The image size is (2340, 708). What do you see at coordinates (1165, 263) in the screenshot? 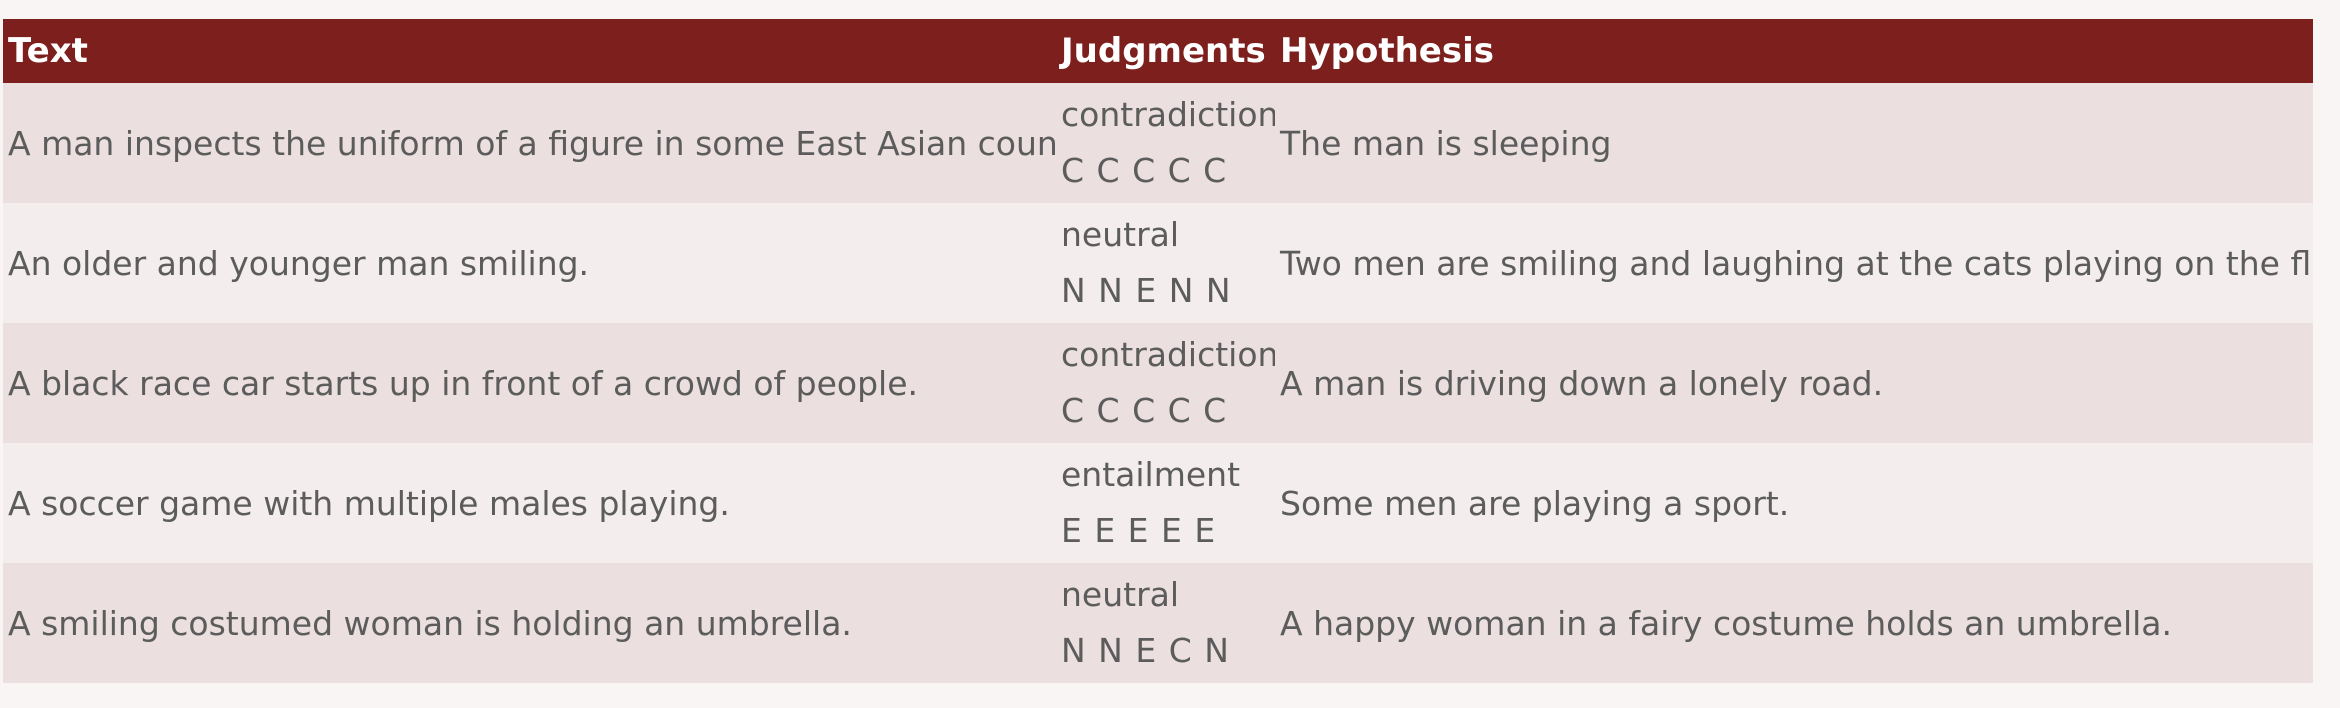
I see `judgments-cell: neutral N N E N N` at bounding box center [1165, 263].